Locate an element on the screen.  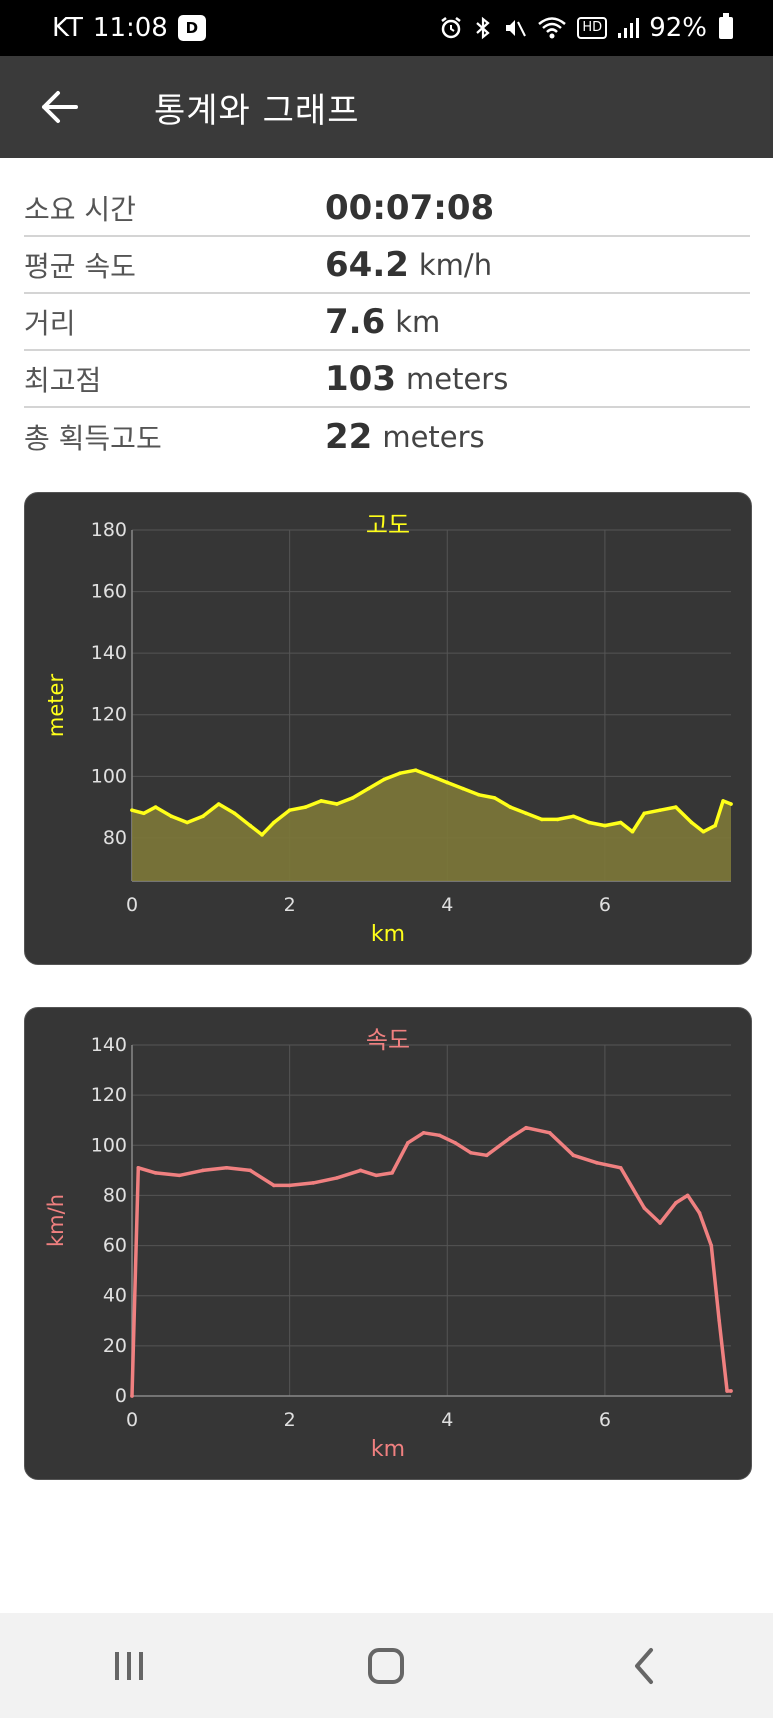
stat-row-duration: 소요 시간 00:07:08 is located at coordinates (387, 208).